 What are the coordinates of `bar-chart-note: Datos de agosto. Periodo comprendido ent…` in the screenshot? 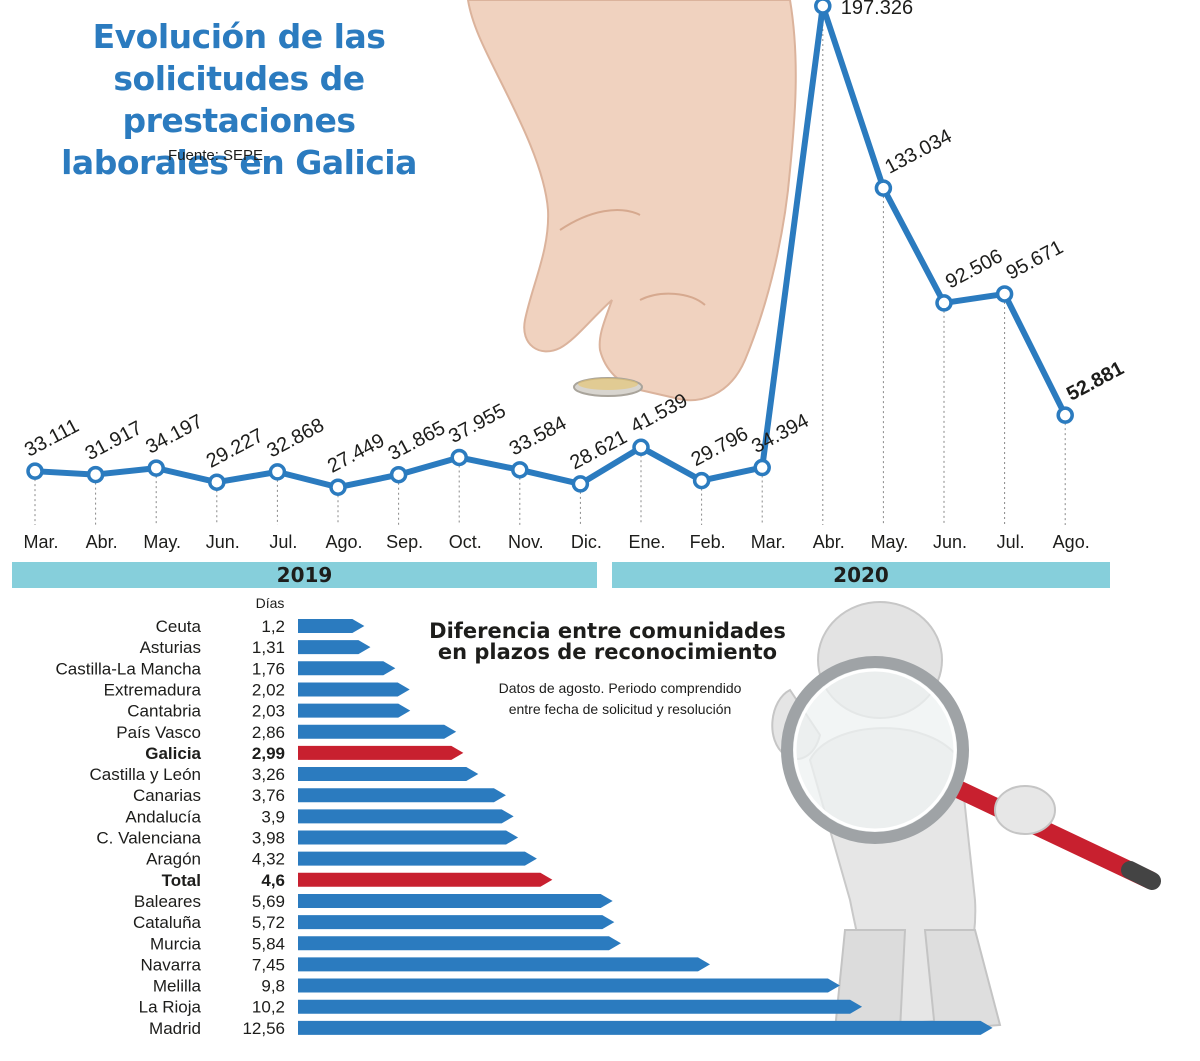 It's located at (620, 699).